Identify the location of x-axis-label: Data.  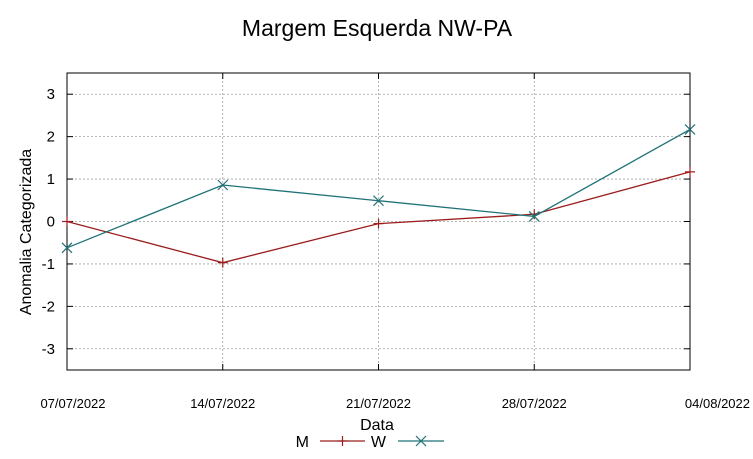
(377, 425).